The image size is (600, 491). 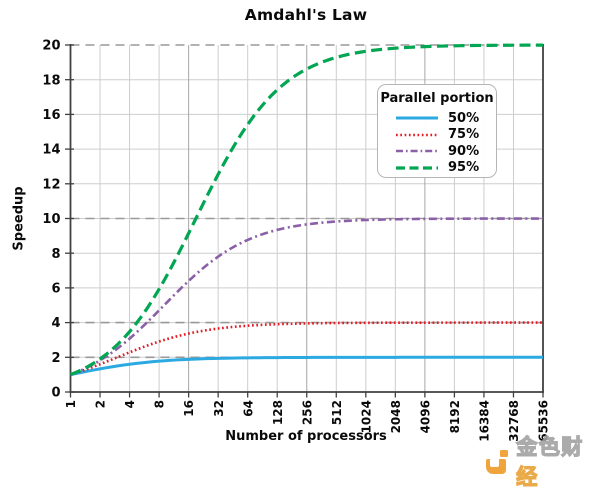 What do you see at coordinates (497, 461) in the screenshot?
I see `jinse-logo-icon` at bounding box center [497, 461].